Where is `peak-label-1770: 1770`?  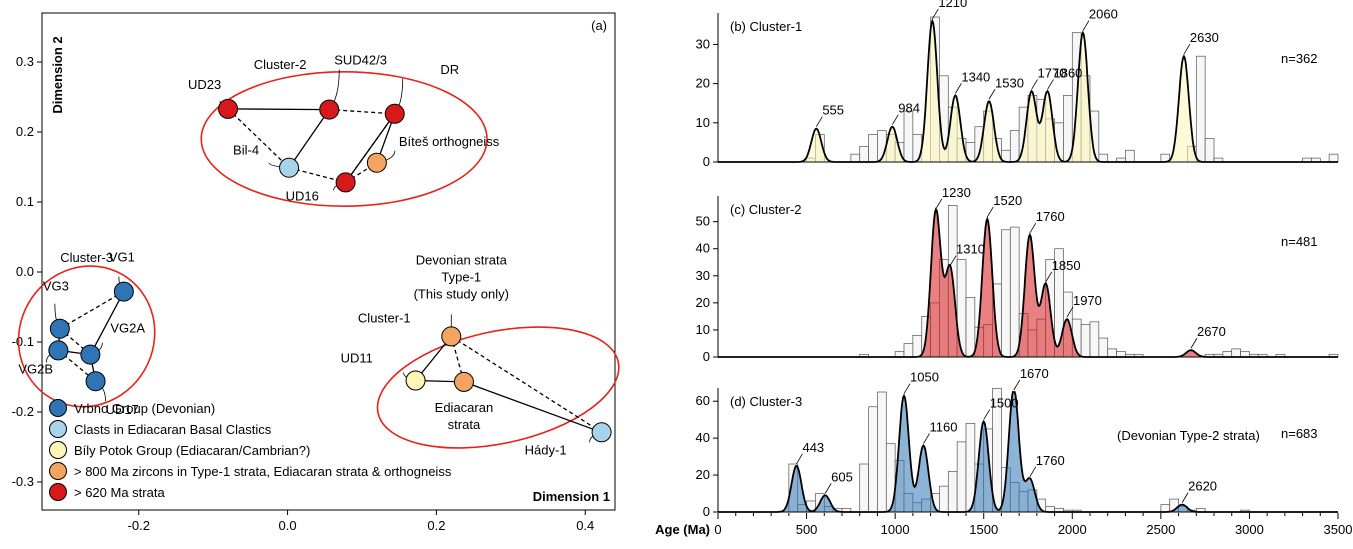 peak-label-1770: 1770 is located at coordinates (1052, 72).